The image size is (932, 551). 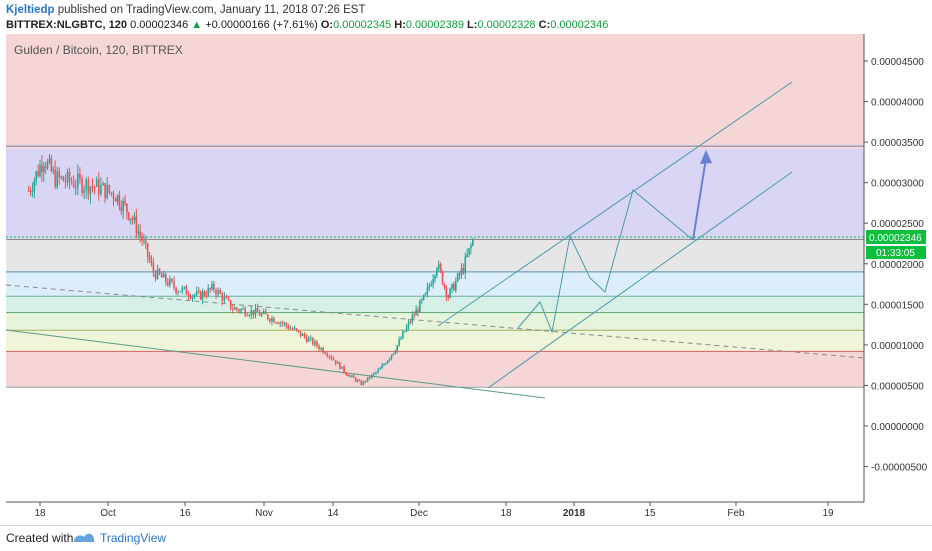 What do you see at coordinates (435, 322) in the screenshot?
I see `fib-zone-green` at bounding box center [435, 322].